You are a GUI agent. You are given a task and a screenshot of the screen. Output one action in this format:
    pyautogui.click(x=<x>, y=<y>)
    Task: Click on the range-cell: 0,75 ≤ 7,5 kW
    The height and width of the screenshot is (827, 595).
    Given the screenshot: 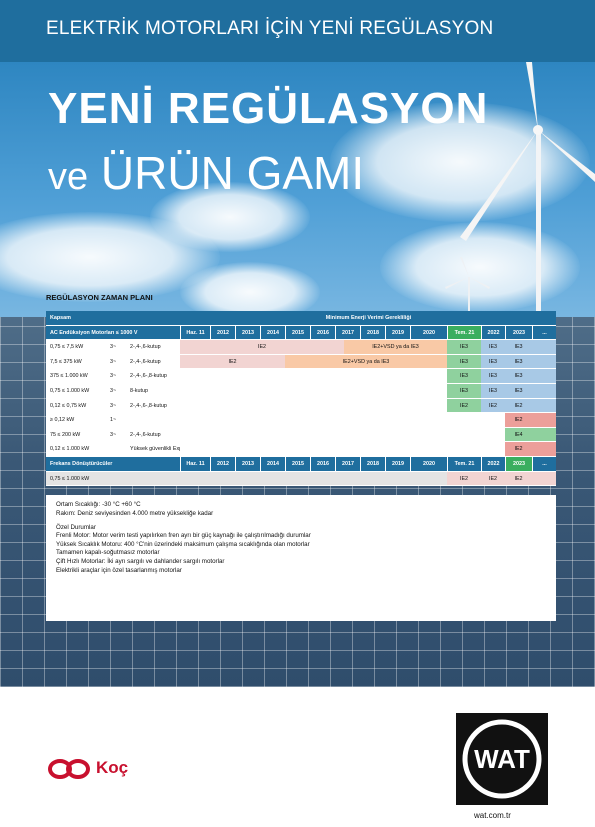 What is the action you would take?
    pyautogui.click(x=67, y=347)
    